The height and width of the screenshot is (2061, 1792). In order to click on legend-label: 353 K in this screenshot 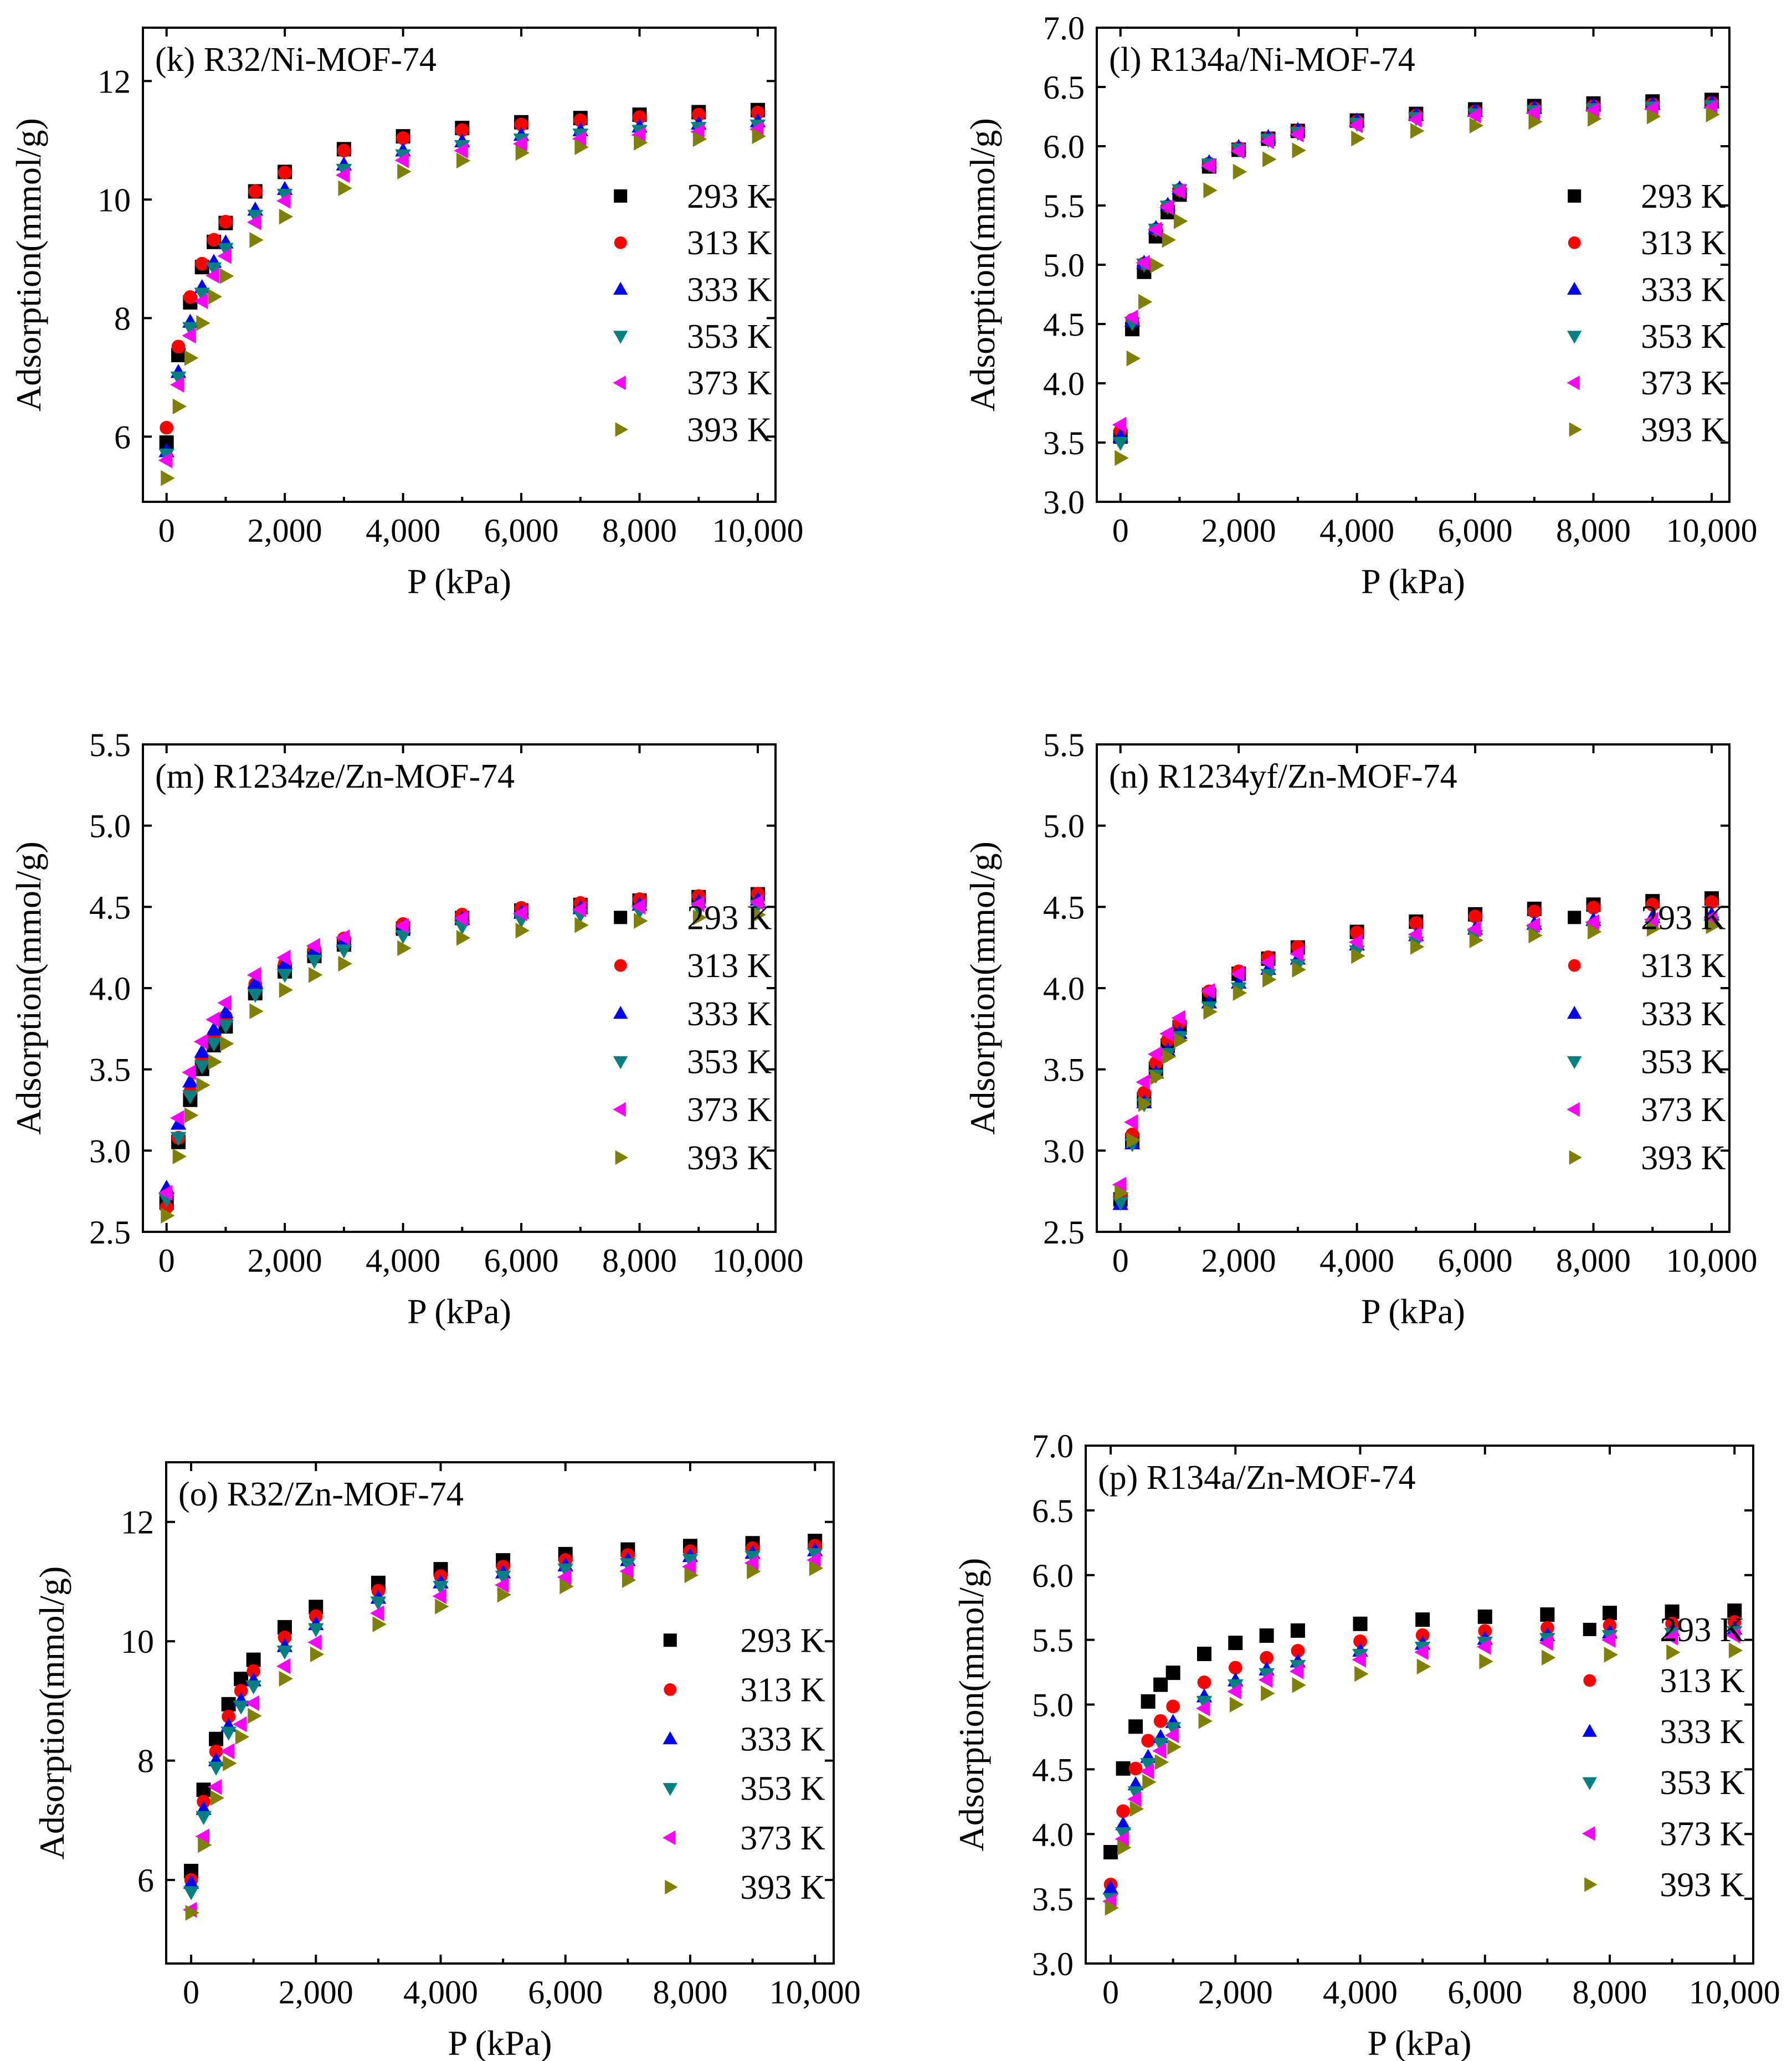, I will do `click(1702, 1783)`.